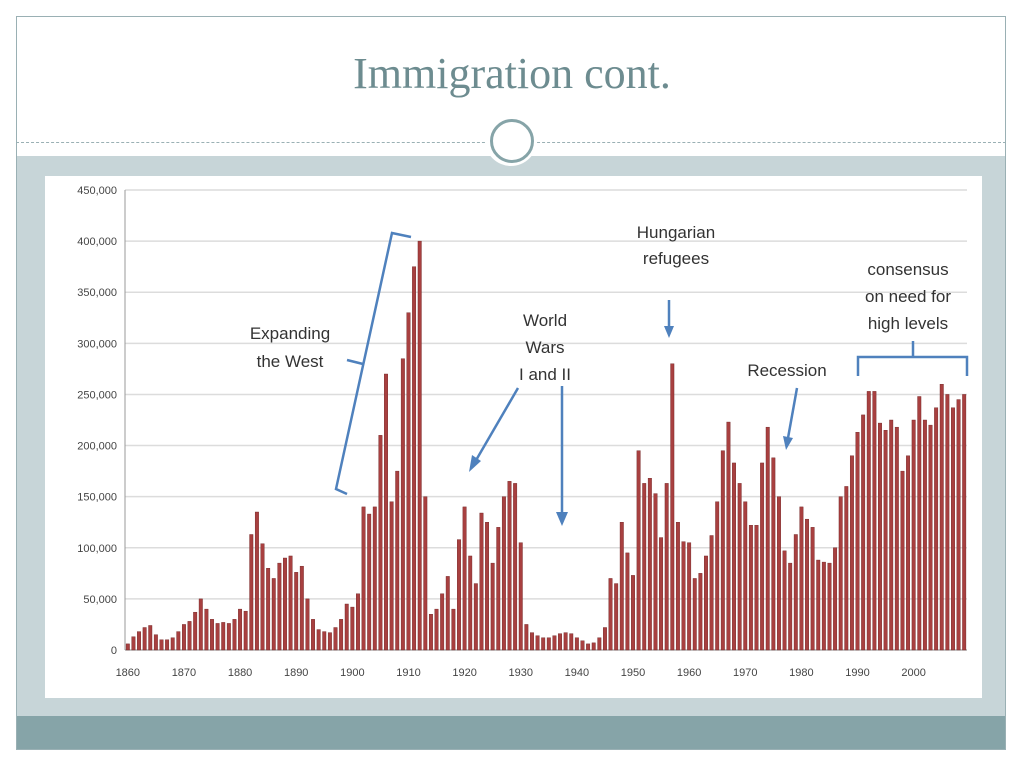 The image size is (1024, 768). Describe the element at coordinates (459, 595) in the screenshot. I see `bar-1919` at that location.